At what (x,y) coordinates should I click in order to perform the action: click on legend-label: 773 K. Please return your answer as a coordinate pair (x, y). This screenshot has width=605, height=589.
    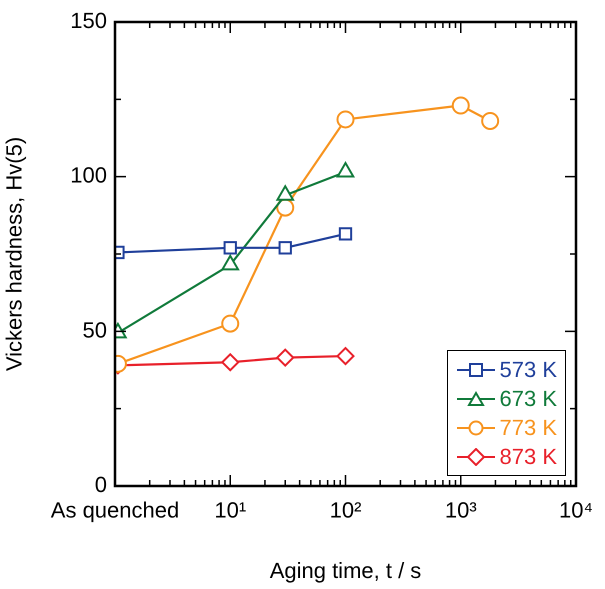
    Looking at the image, I should click on (528, 427).